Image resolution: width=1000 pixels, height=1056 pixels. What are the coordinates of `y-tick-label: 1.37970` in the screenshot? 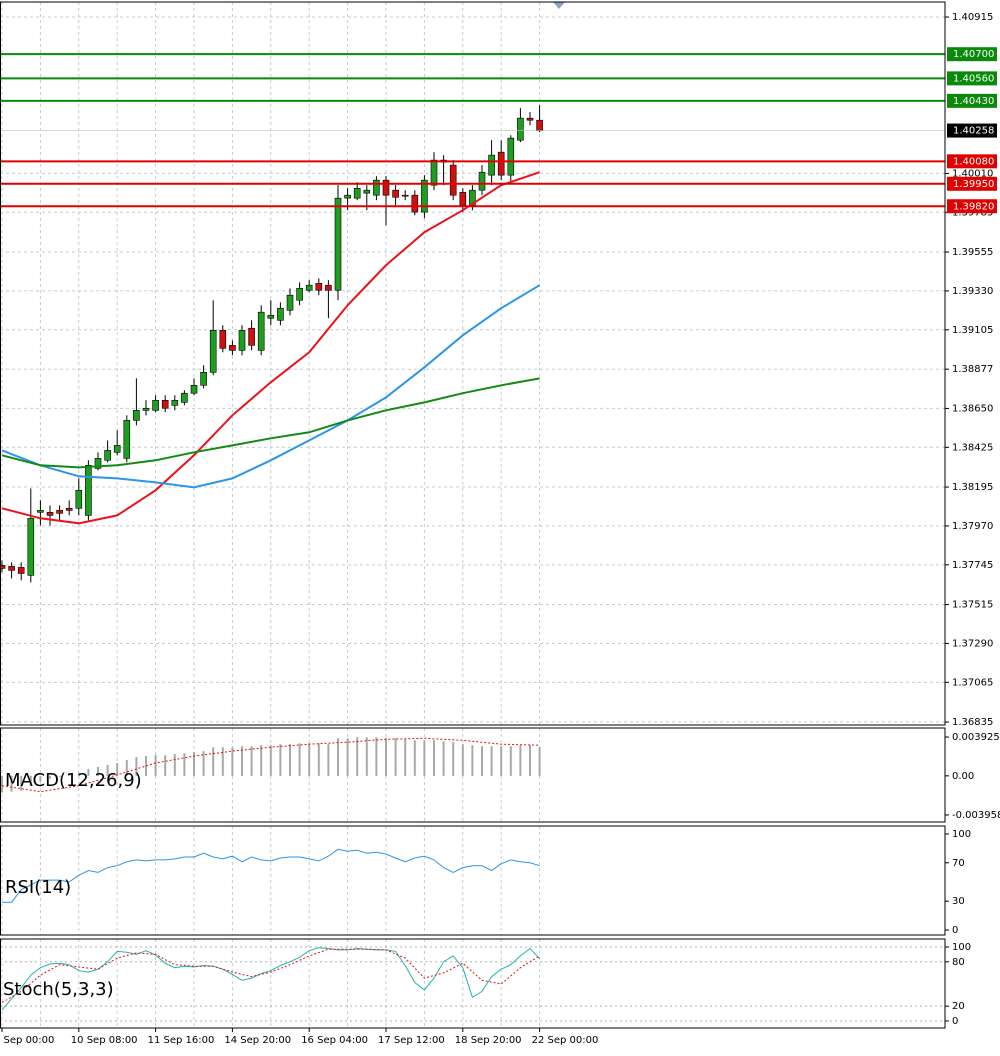 It's located at (972, 526).